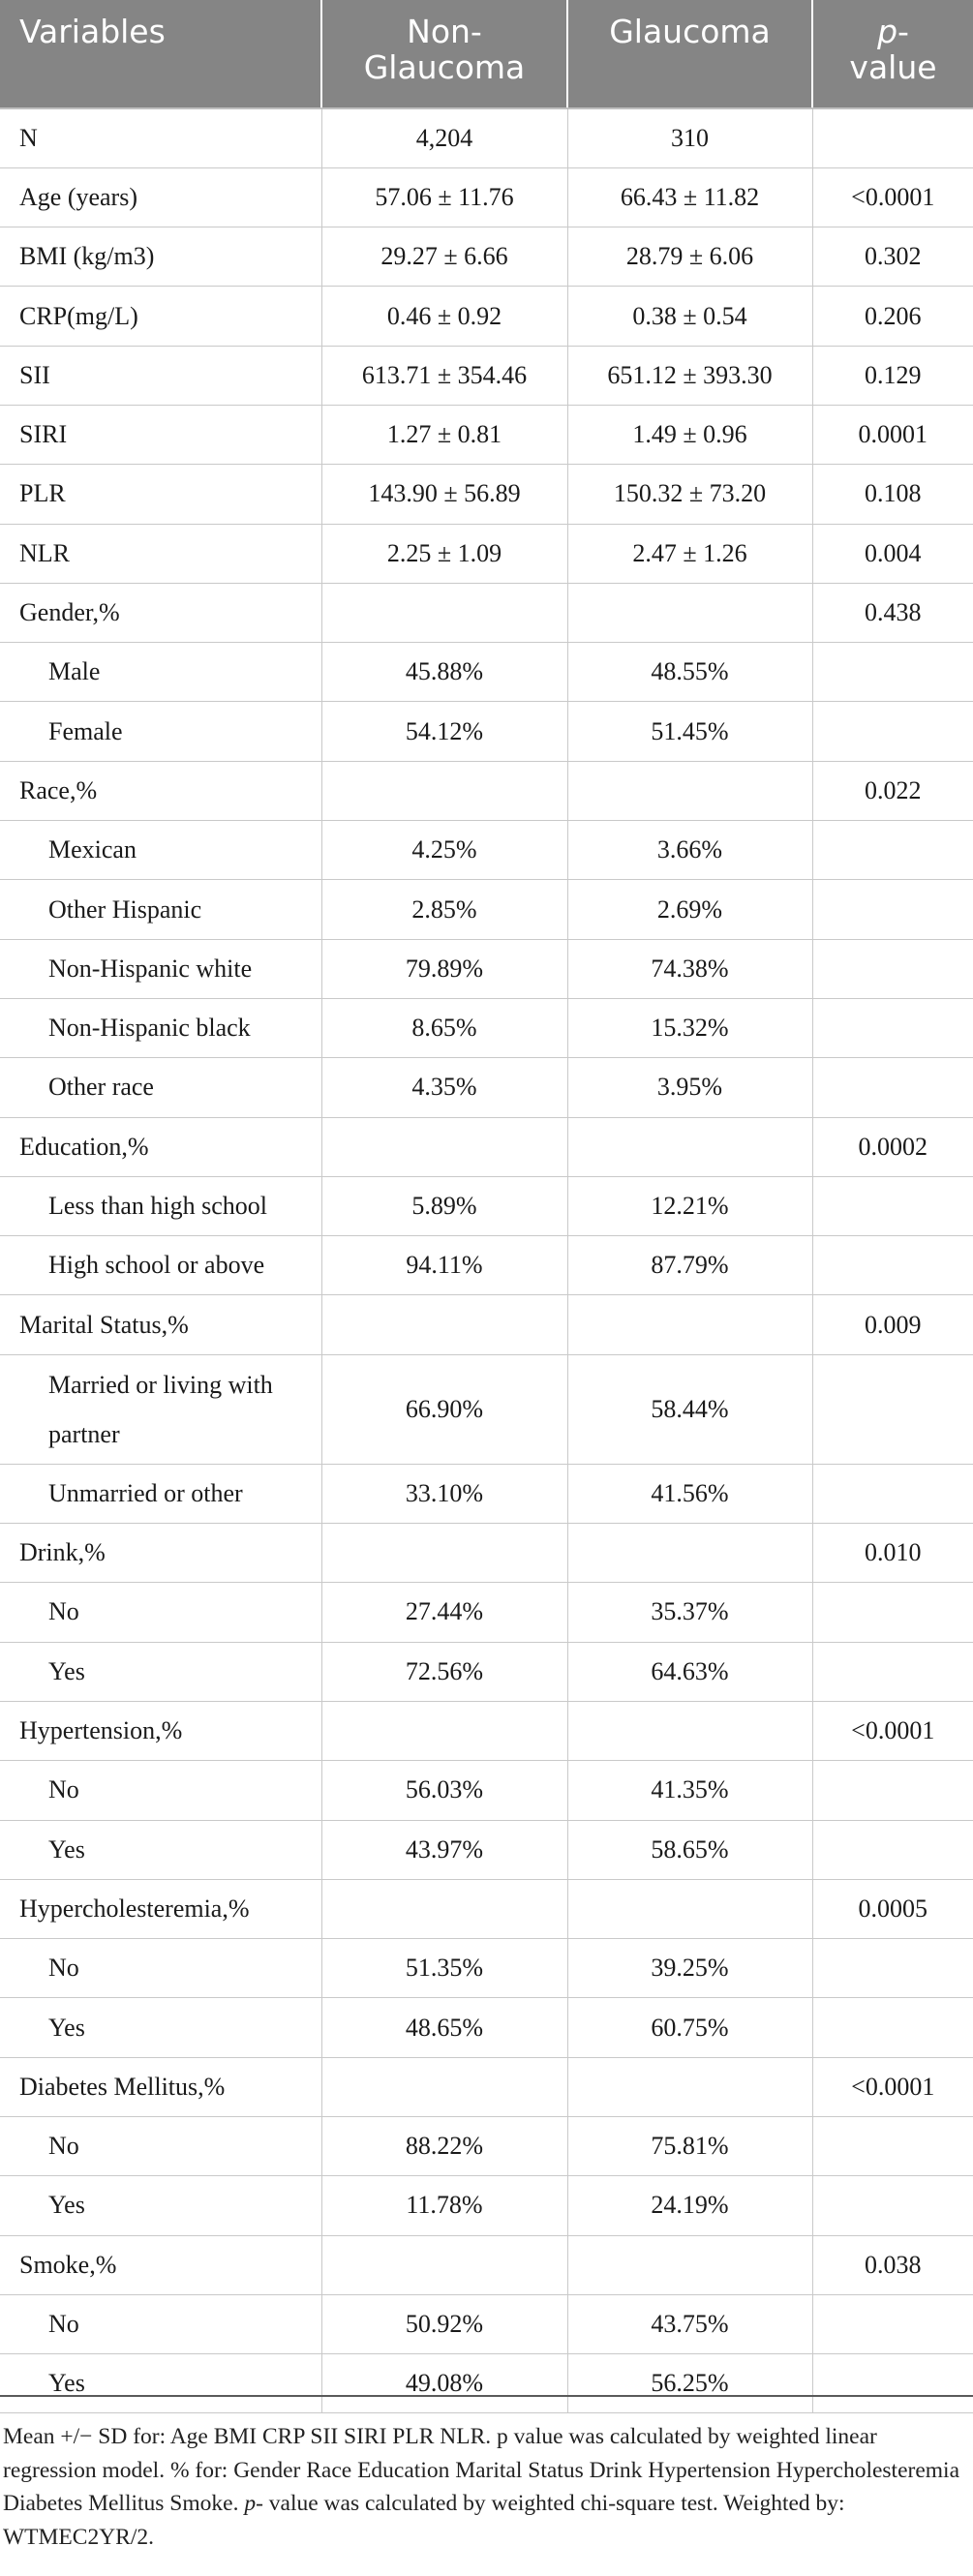 Image resolution: width=973 pixels, height=2576 pixels. What do you see at coordinates (443, 435) in the screenshot?
I see `non-glaucoma-cell: 1.27 ± 0.81` at bounding box center [443, 435].